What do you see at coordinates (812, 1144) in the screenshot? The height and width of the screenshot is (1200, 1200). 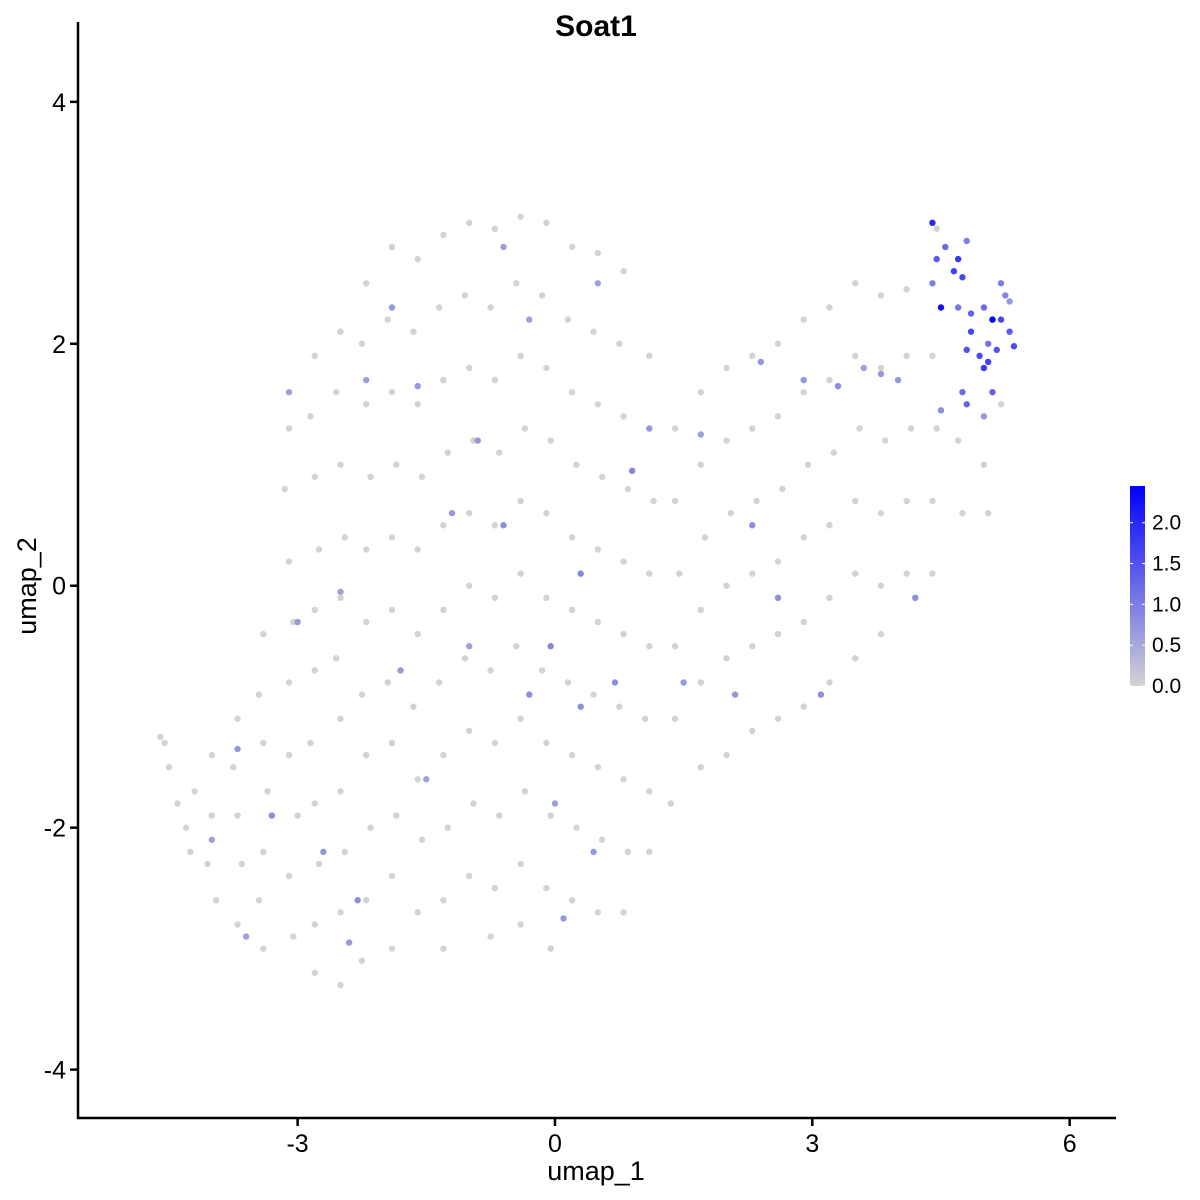 I see `x-tick-label: 3` at bounding box center [812, 1144].